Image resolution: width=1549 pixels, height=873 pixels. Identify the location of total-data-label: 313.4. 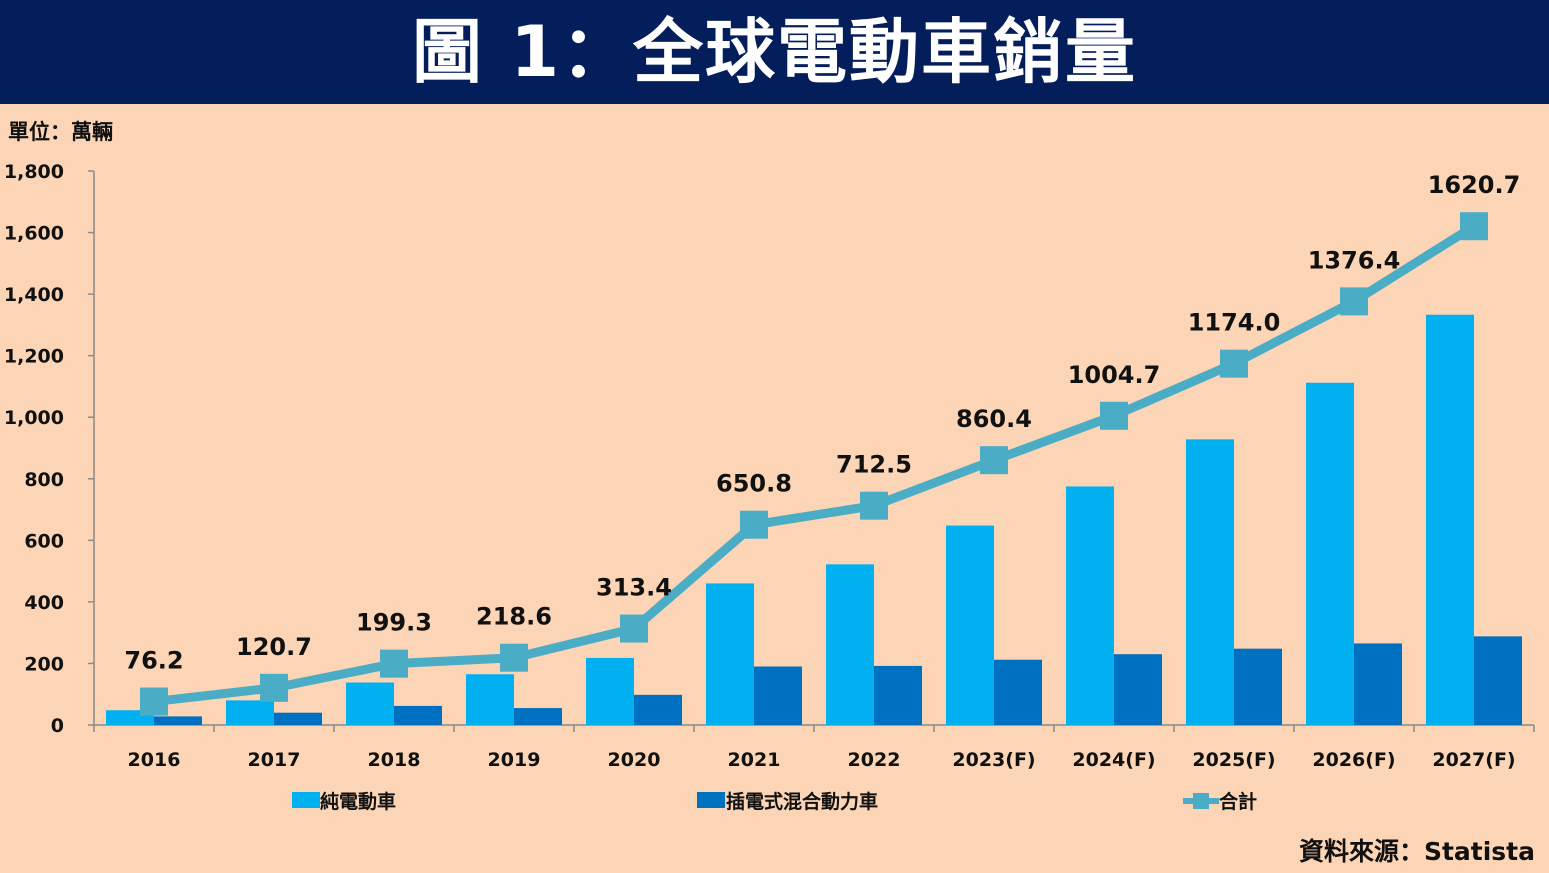
(634, 588).